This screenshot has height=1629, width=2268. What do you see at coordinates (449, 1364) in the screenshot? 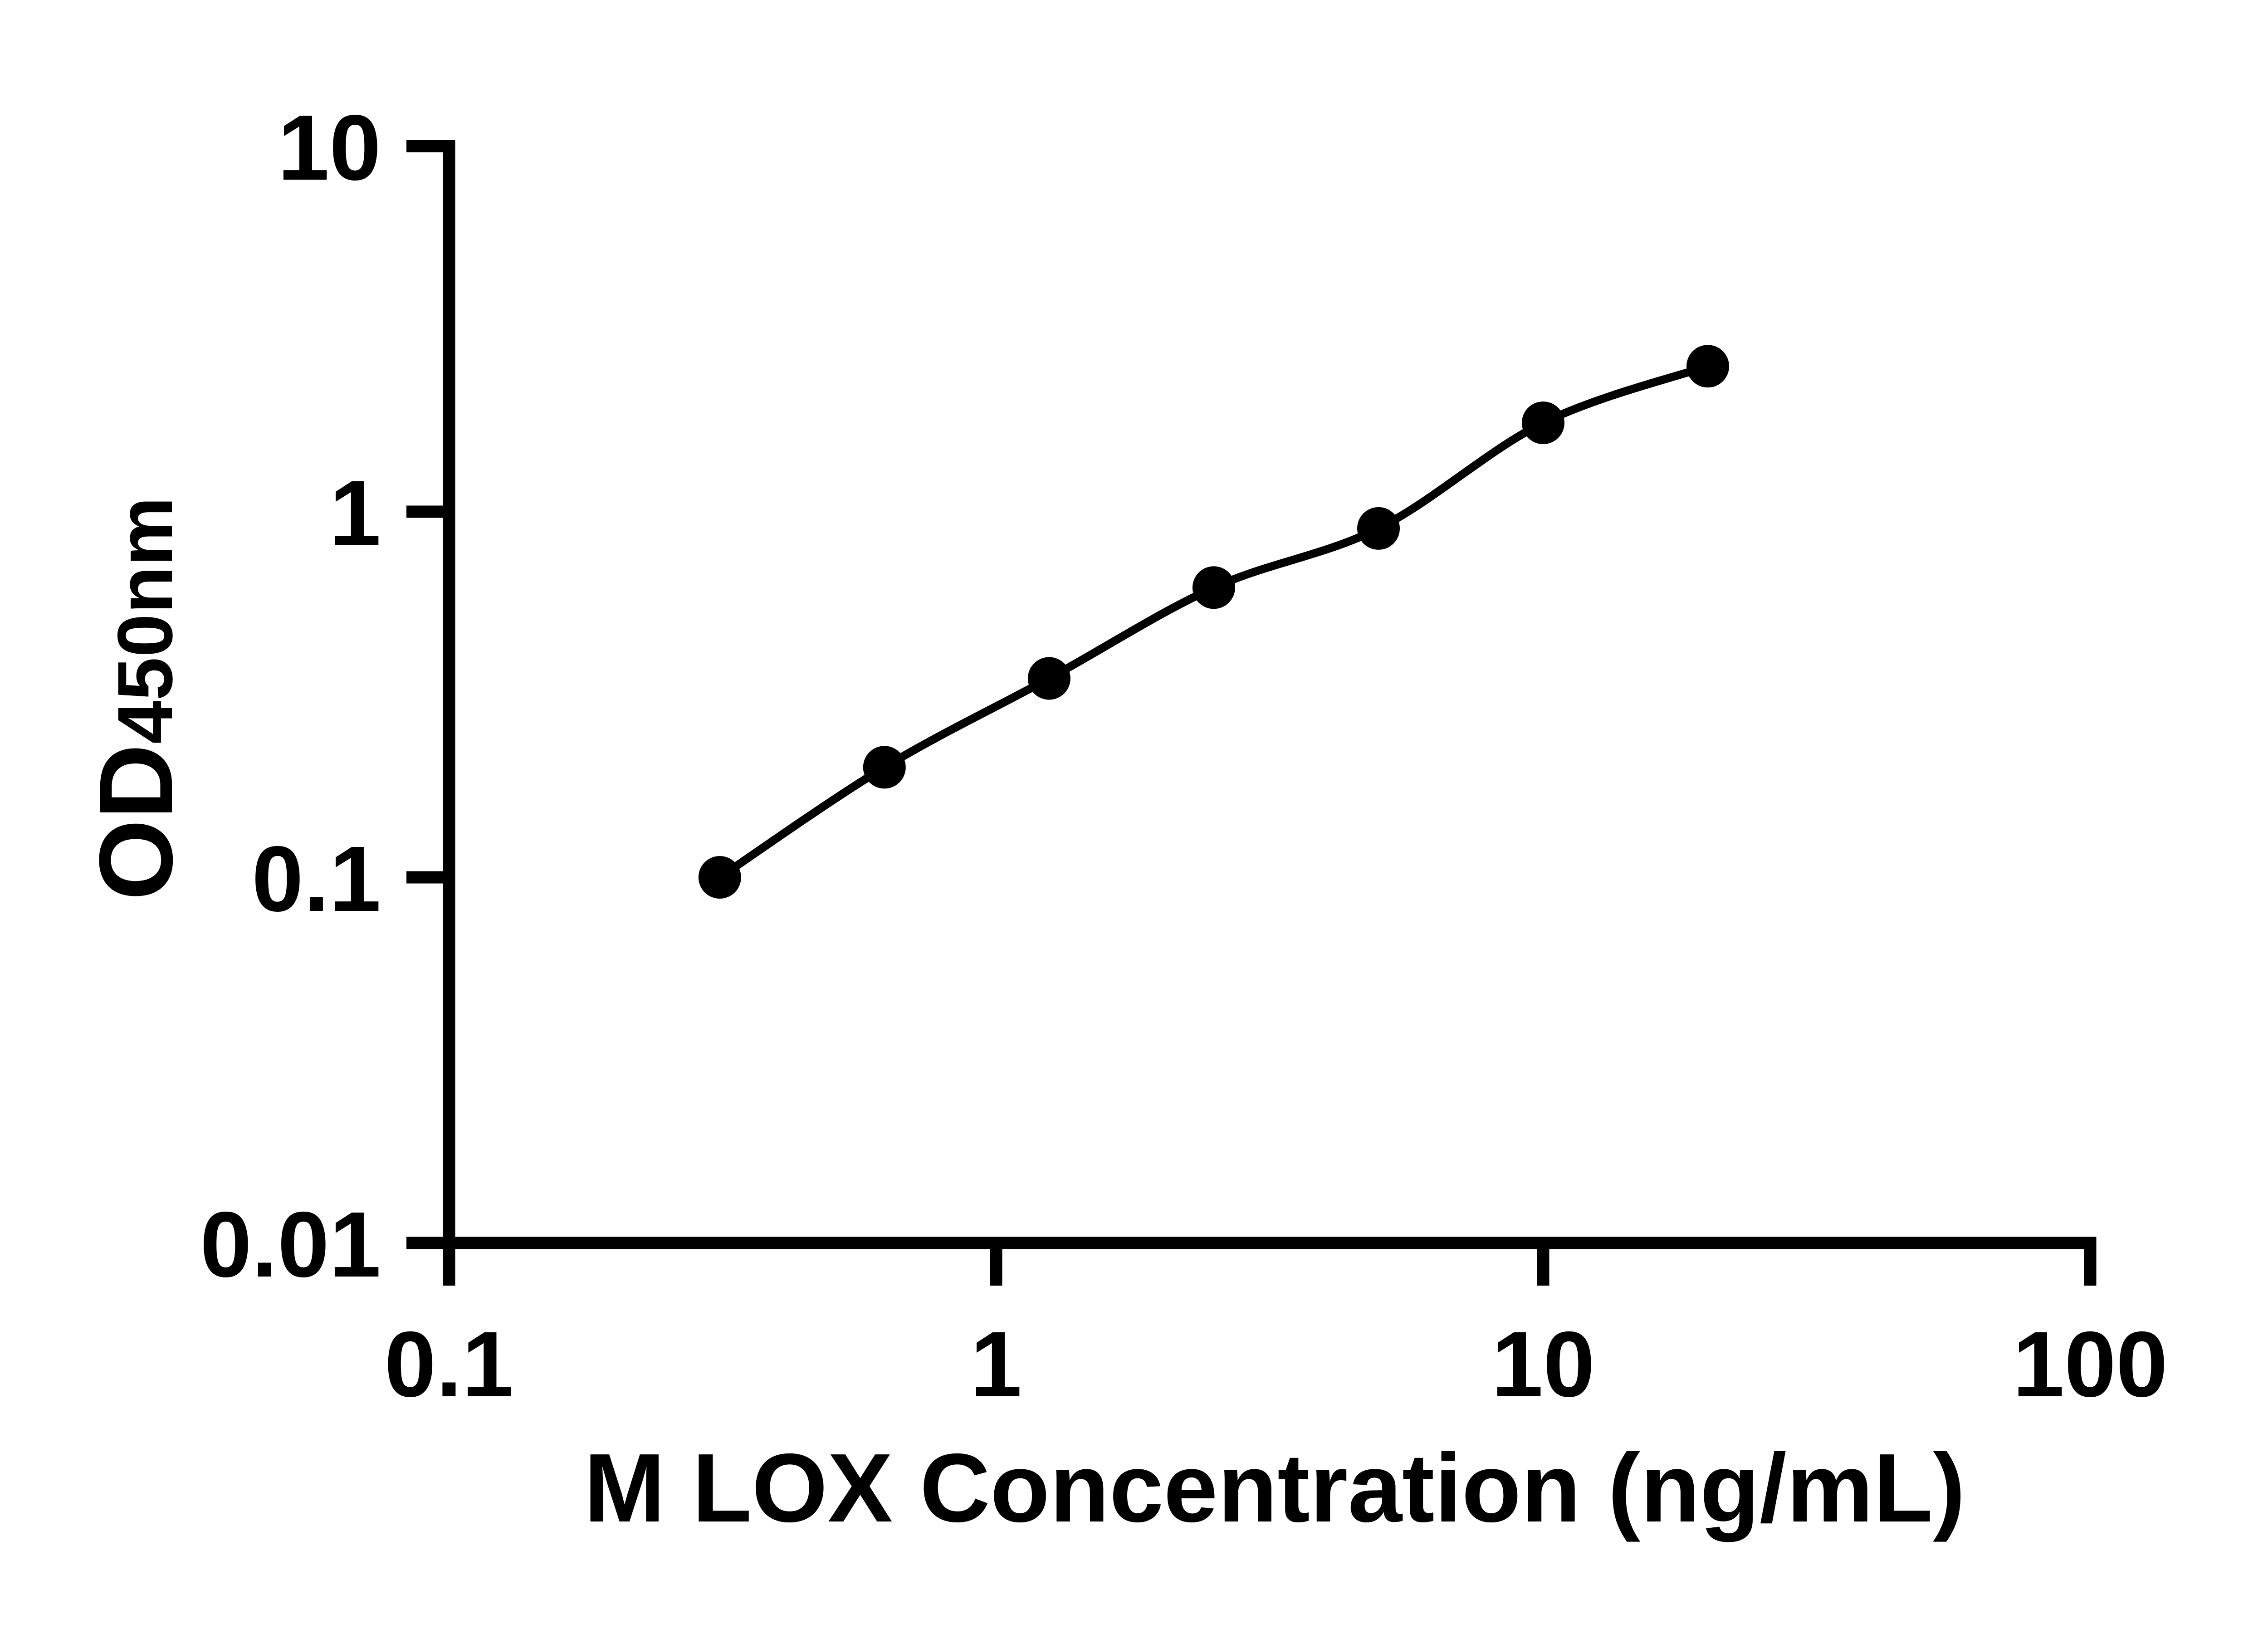
I see `x-tick-label-0.1: 0.1` at bounding box center [449, 1364].